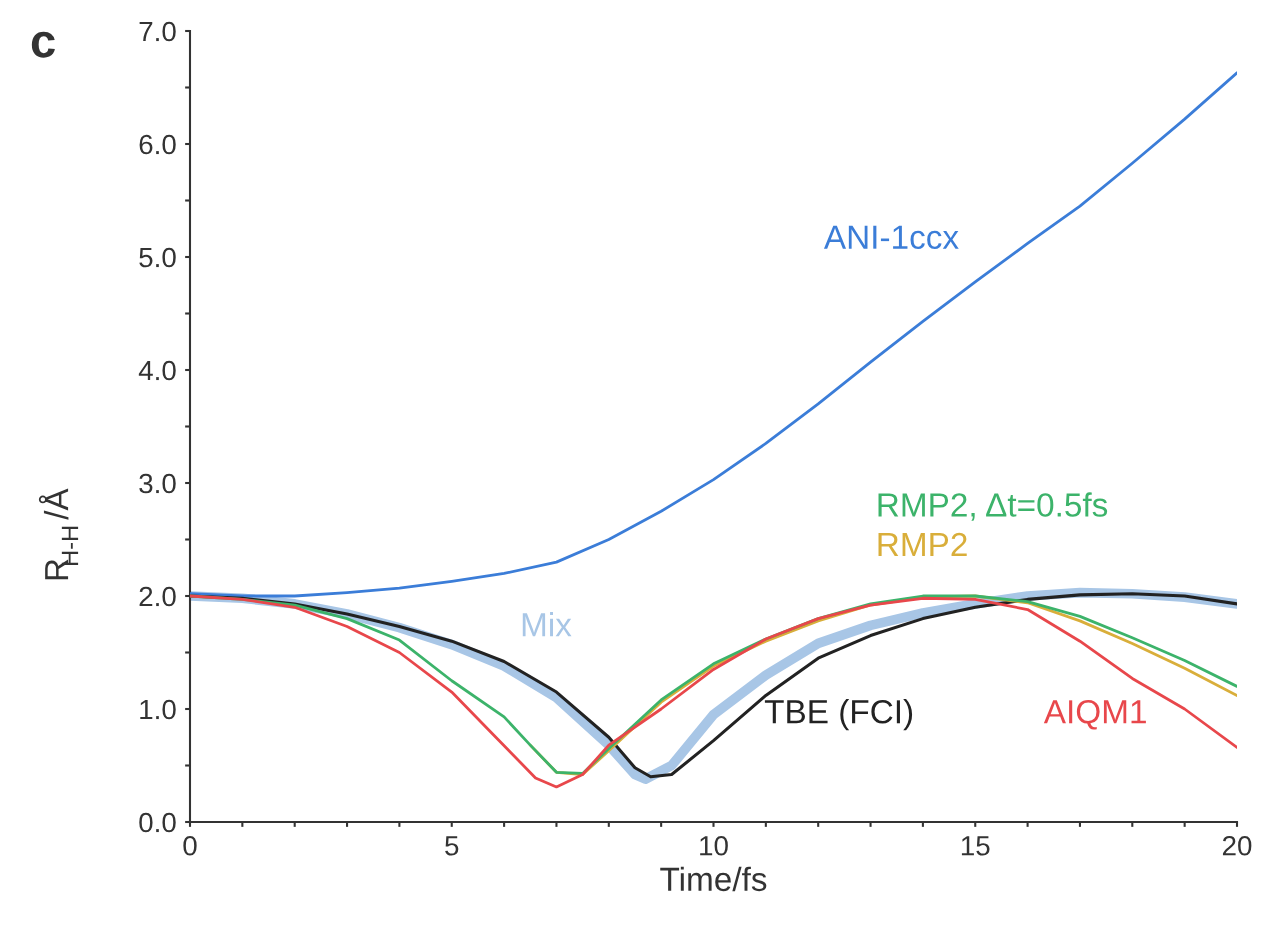  I want to click on y-tick-label: 5.0, so click(157, 257).